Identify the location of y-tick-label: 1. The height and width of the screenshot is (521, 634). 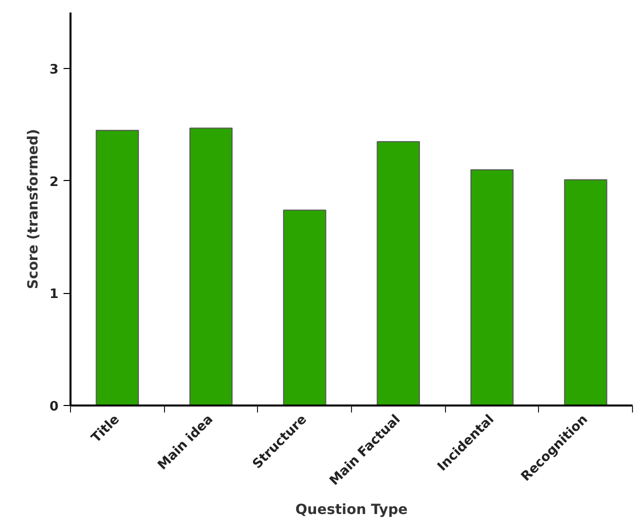
(53, 294).